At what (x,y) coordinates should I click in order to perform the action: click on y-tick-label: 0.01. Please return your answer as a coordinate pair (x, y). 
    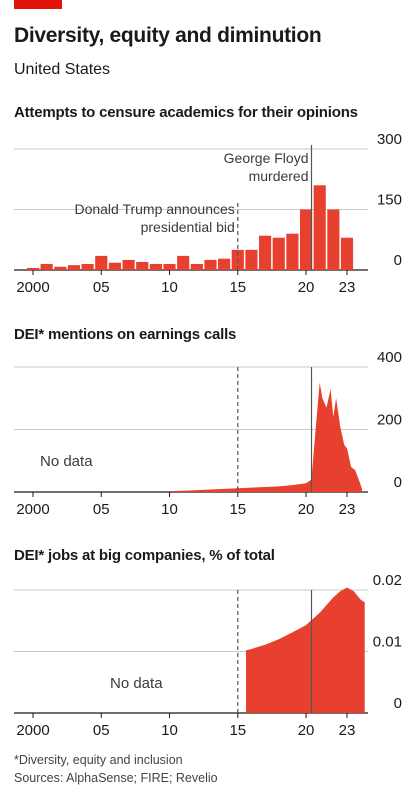
    Looking at the image, I should click on (387, 642).